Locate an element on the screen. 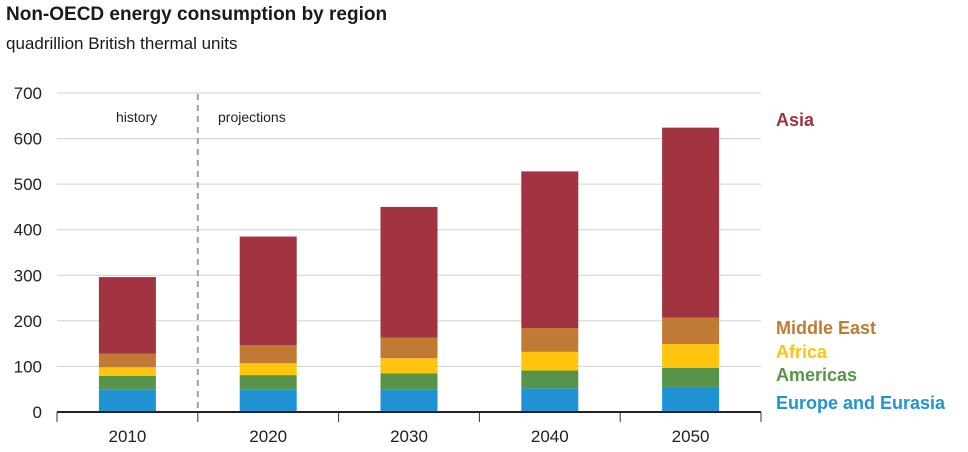  x-tick-label: 2010 is located at coordinates (127, 436).